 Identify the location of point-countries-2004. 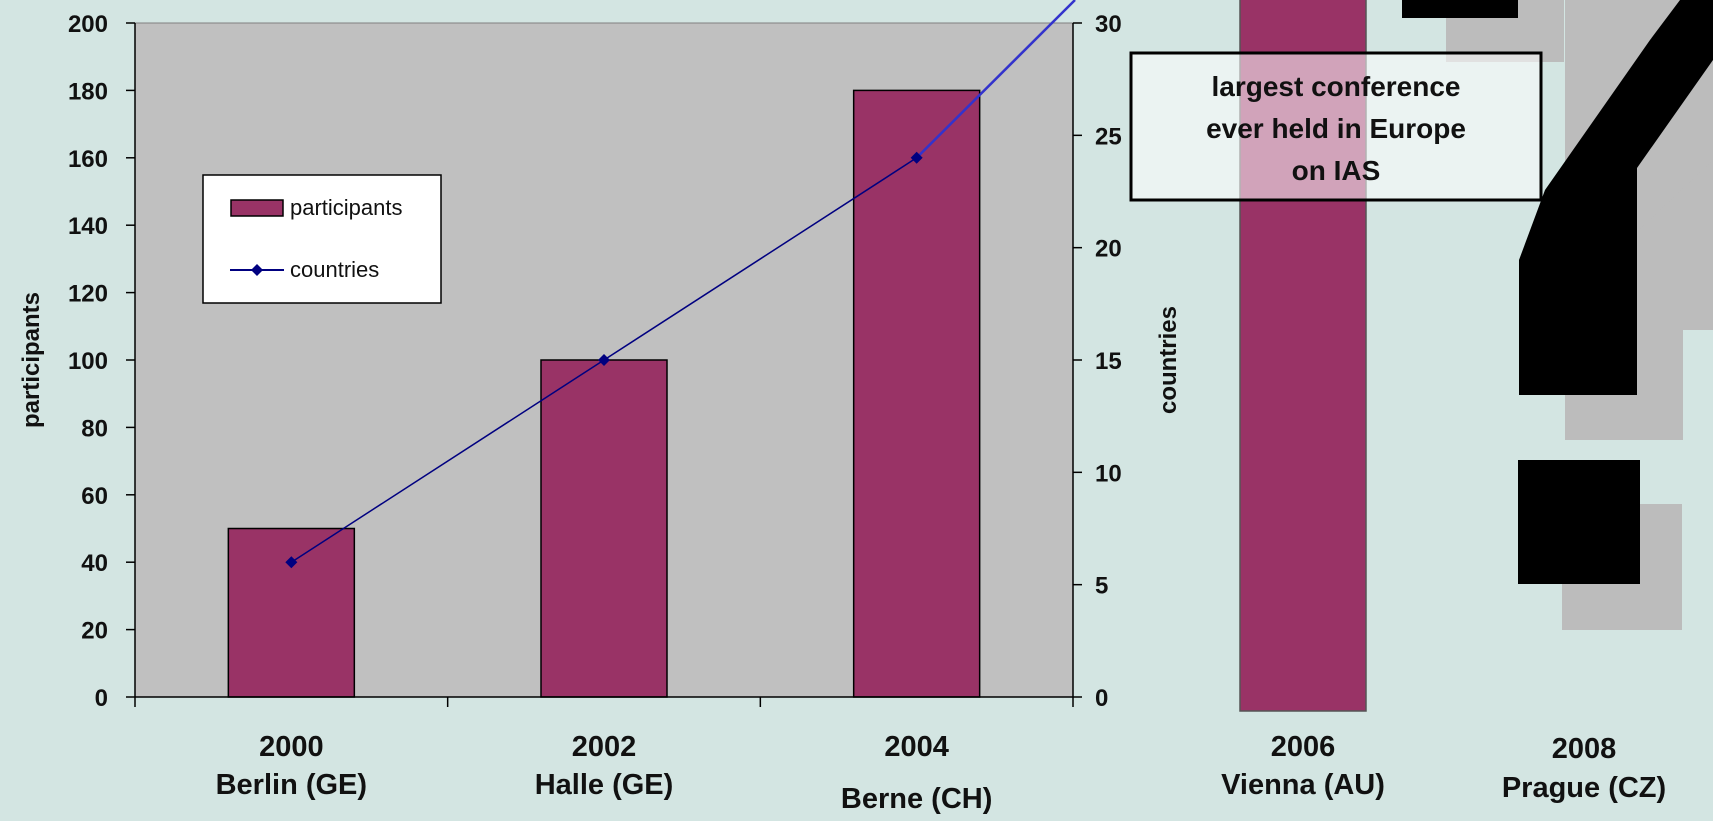
(916, 157).